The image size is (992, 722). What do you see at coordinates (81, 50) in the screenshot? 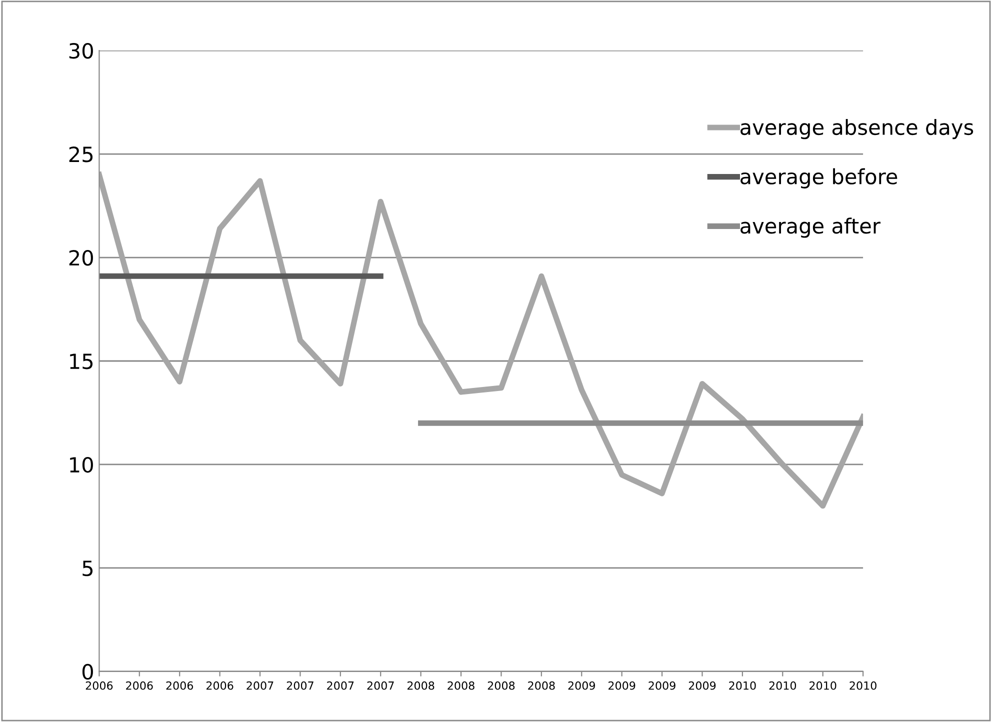
I see `y-tick-label: 30` at bounding box center [81, 50].